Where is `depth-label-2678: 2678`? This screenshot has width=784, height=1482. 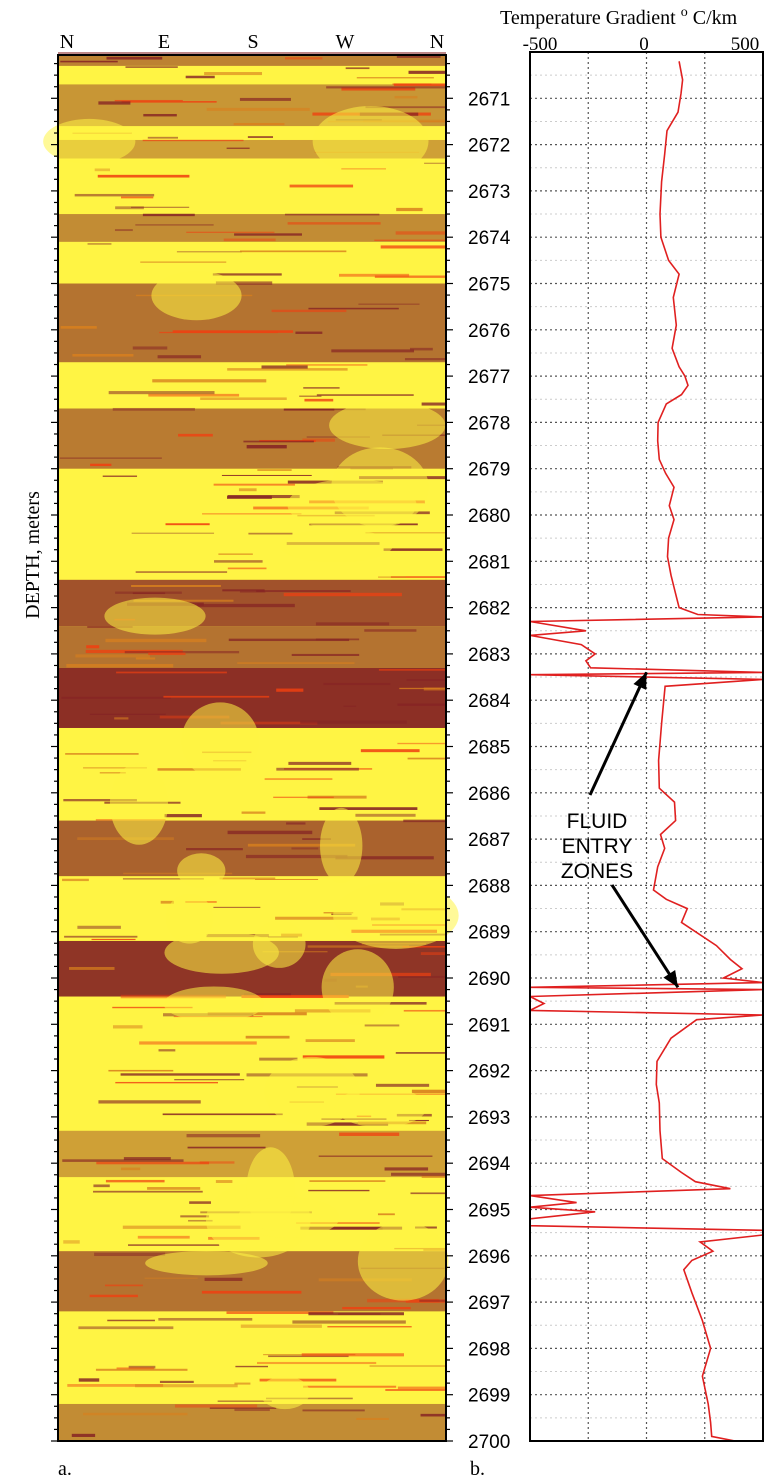
depth-label-2678: 2678 is located at coordinates (489, 423).